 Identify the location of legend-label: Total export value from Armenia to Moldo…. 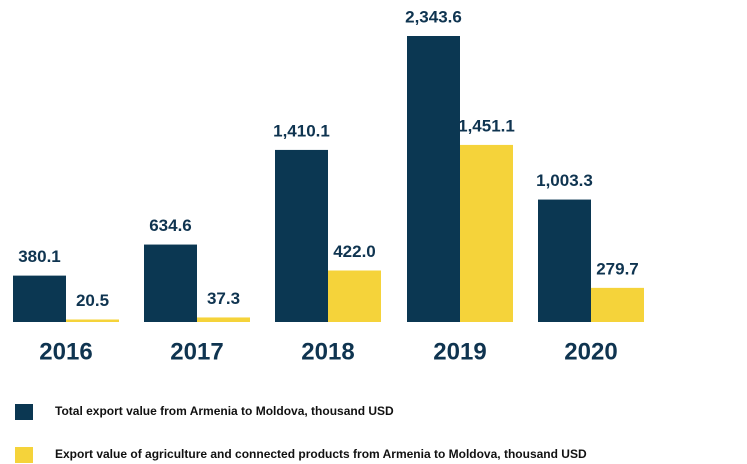
(224, 411).